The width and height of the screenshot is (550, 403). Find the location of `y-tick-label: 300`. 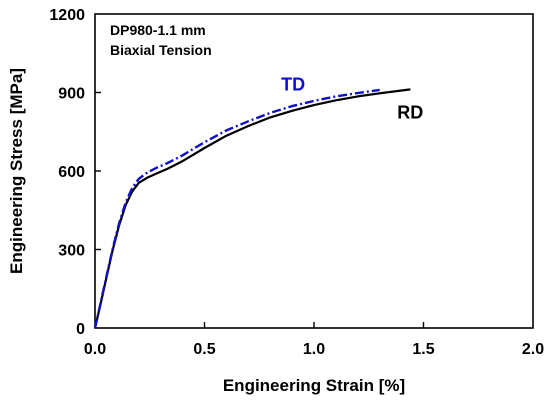

y-tick-label: 300 is located at coordinates (71, 251).